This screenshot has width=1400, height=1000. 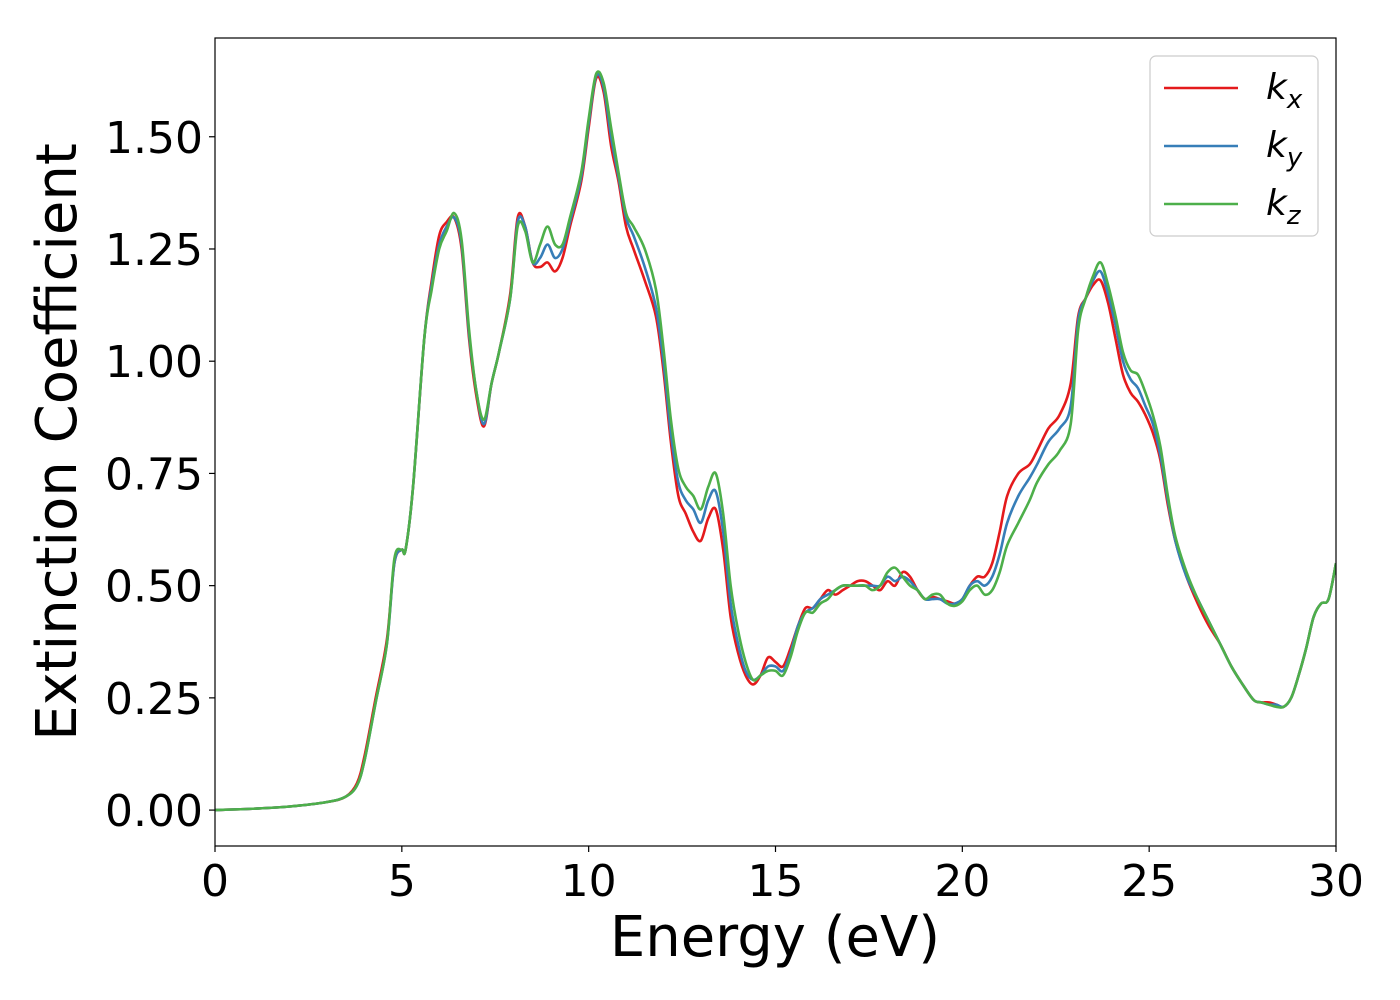 What do you see at coordinates (154, 250) in the screenshot?
I see `y-tick-label: 1.25` at bounding box center [154, 250].